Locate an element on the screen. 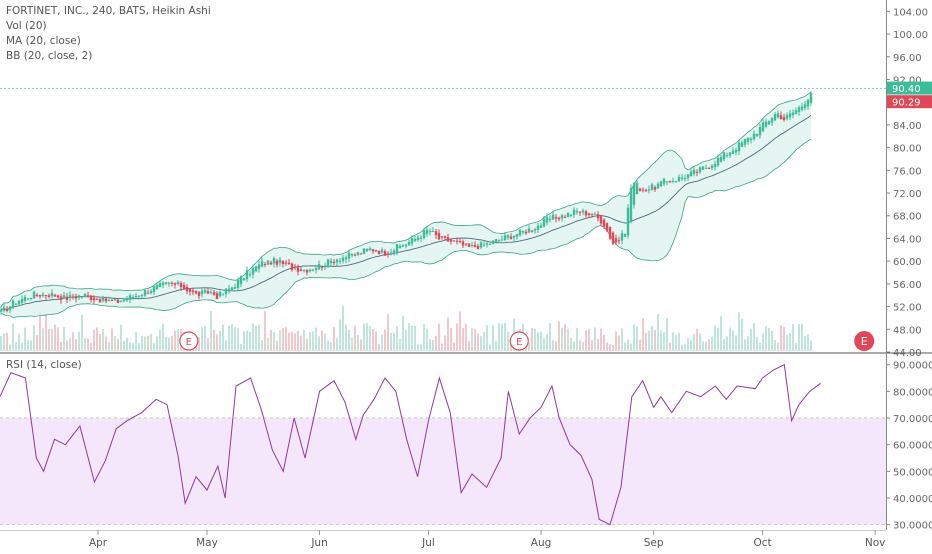 Image resolution: width=932 pixels, height=554 pixels. ma-price-label: 90.29 is located at coordinates (909, 102).